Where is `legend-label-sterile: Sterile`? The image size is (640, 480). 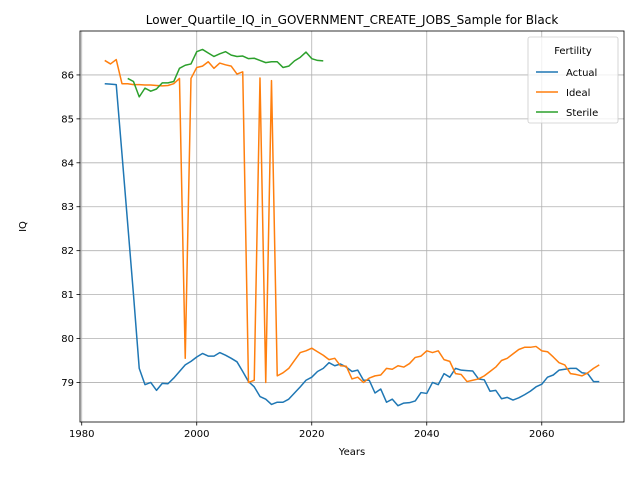
legend-label-sterile: Sterile is located at coordinates (582, 113).